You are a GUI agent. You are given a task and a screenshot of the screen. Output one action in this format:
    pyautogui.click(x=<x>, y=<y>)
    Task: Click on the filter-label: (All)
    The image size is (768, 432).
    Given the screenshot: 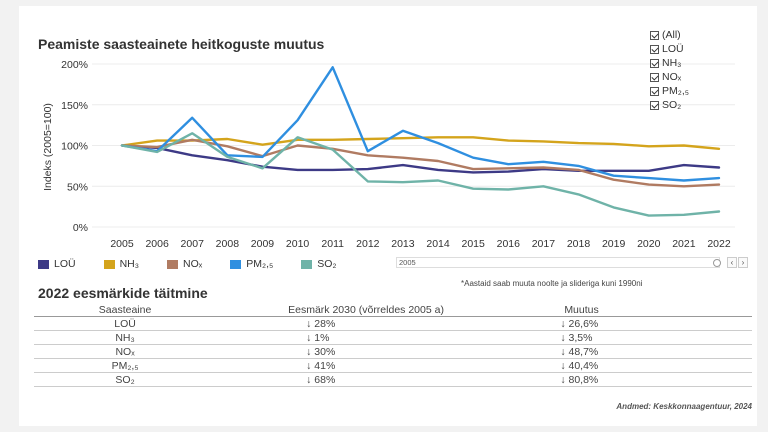 What is the action you would take?
    pyautogui.click(x=671, y=35)
    